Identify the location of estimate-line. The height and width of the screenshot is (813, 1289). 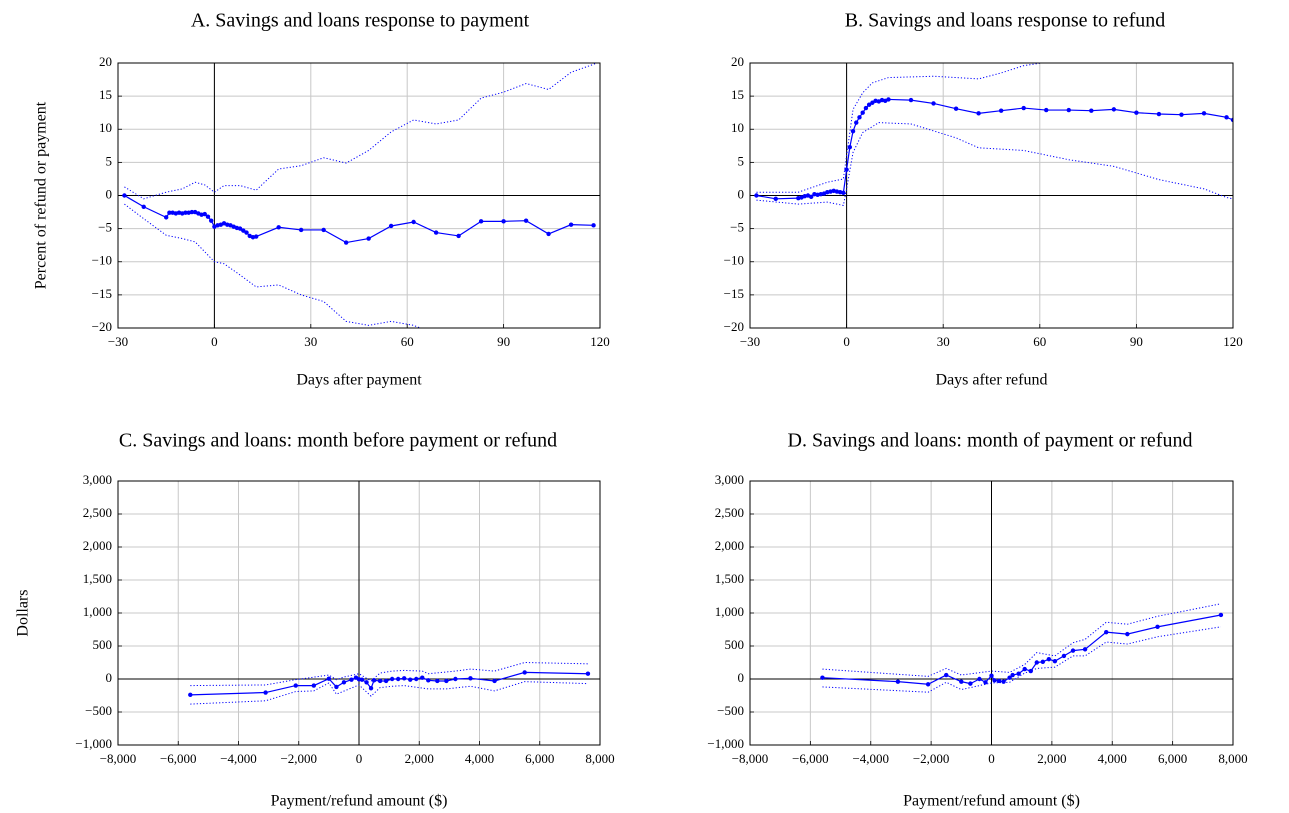
(994, 149).